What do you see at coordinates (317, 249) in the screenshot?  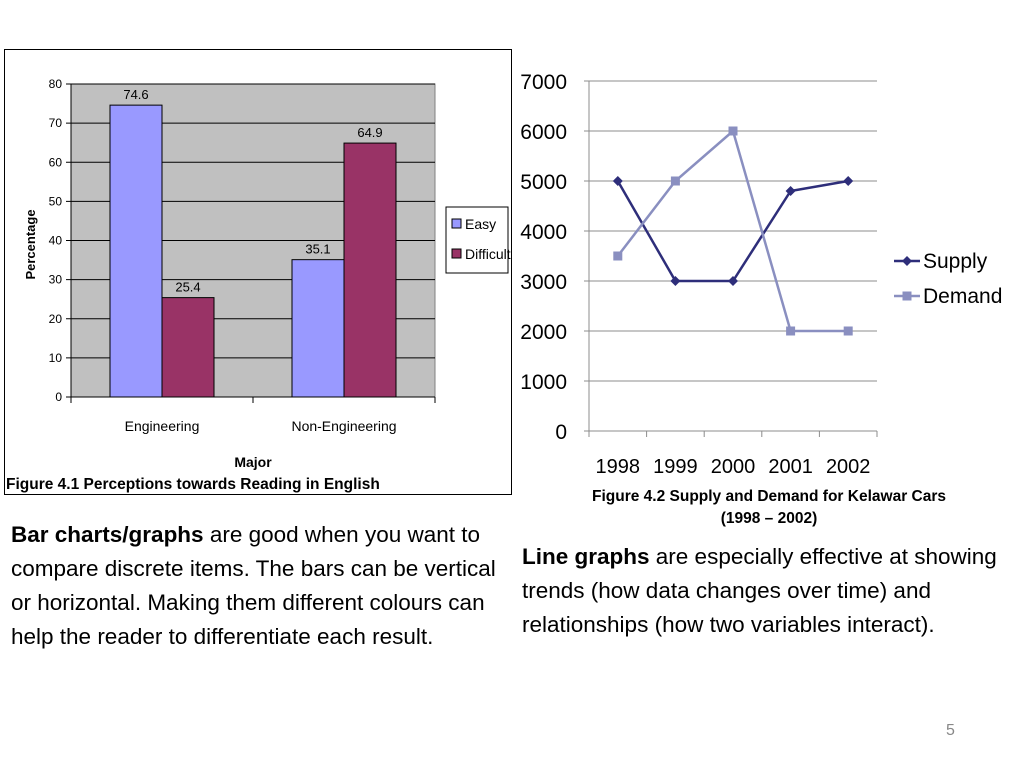 I see `bar-data-label: 35.1` at bounding box center [317, 249].